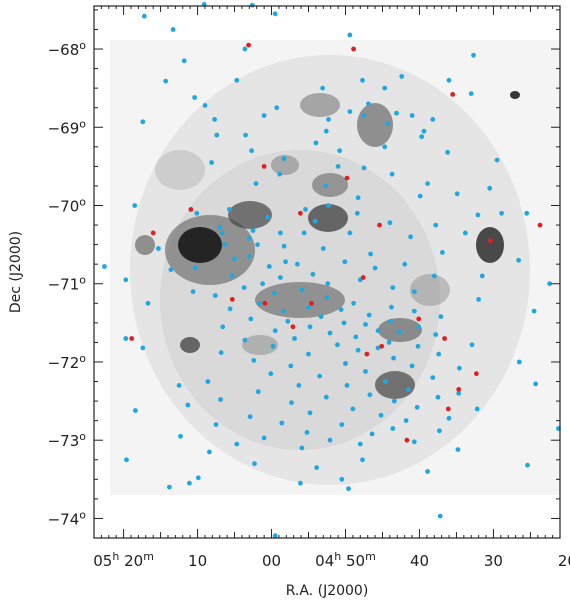 Image resolution: width=570 pixels, height=607 pixels. I want to click on x-tick-label: 10, so click(197, 561).